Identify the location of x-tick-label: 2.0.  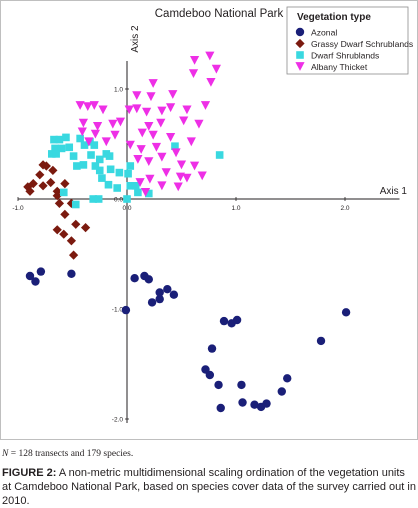
(344, 208).